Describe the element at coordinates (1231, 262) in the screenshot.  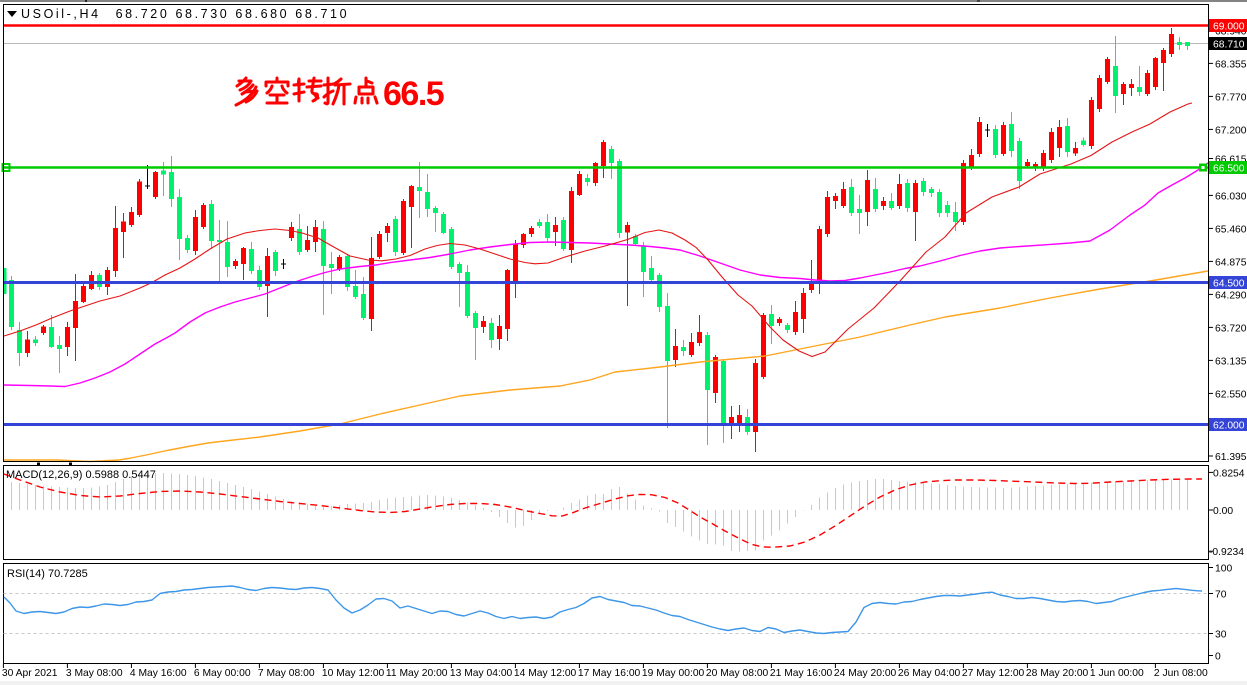
I see `svg-text: 64.875` at that location.